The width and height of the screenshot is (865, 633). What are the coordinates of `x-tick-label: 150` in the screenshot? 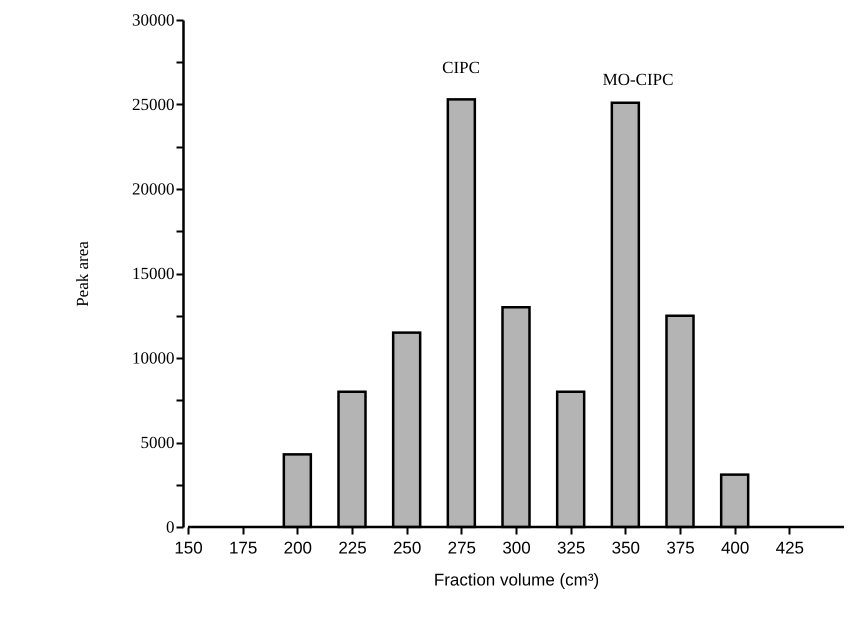 It's located at (188, 548).